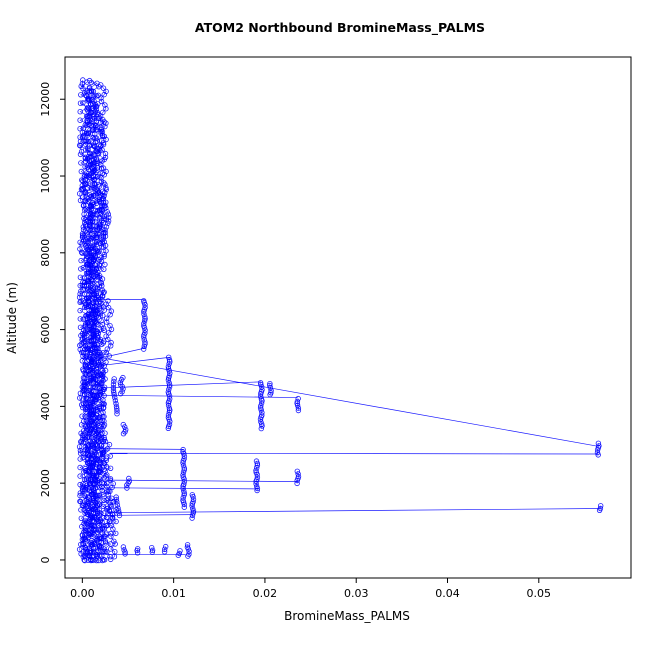 Image resolution: width=650 pixels, height=650 pixels. What do you see at coordinates (173, 593) in the screenshot?
I see `x-tick-label: 0.01` at bounding box center [173, 593].